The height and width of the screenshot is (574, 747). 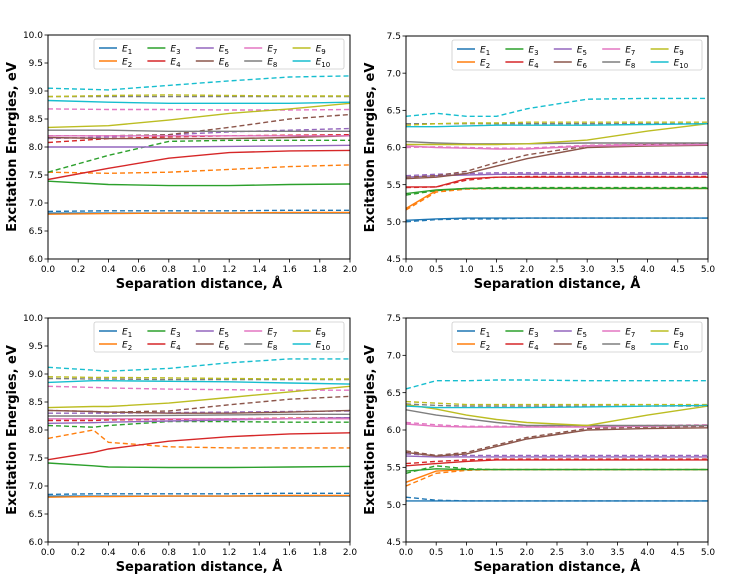 What do you see at coordinates (289, 553) in the screenshot?
I see `x-tick-label: 1.6` at bounding box center [289, 553].